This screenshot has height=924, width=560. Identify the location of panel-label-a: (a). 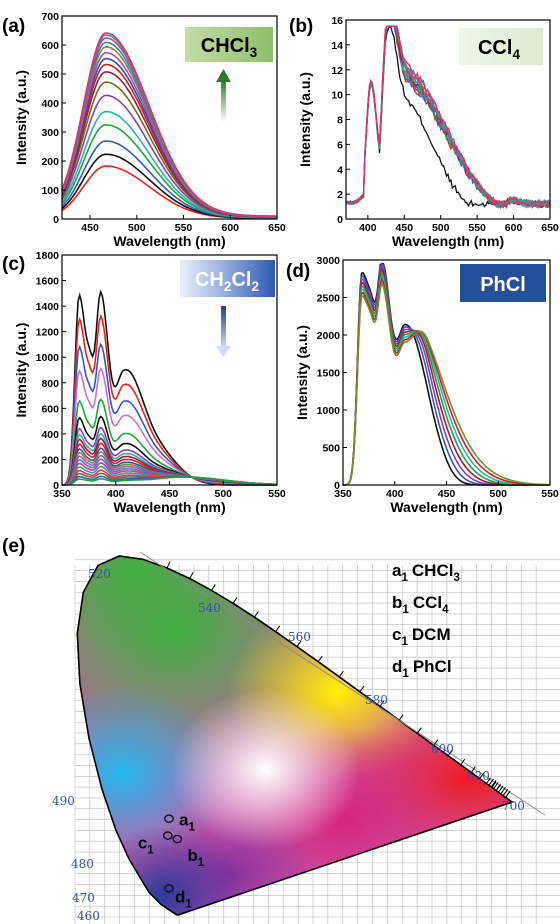
(13, 26).